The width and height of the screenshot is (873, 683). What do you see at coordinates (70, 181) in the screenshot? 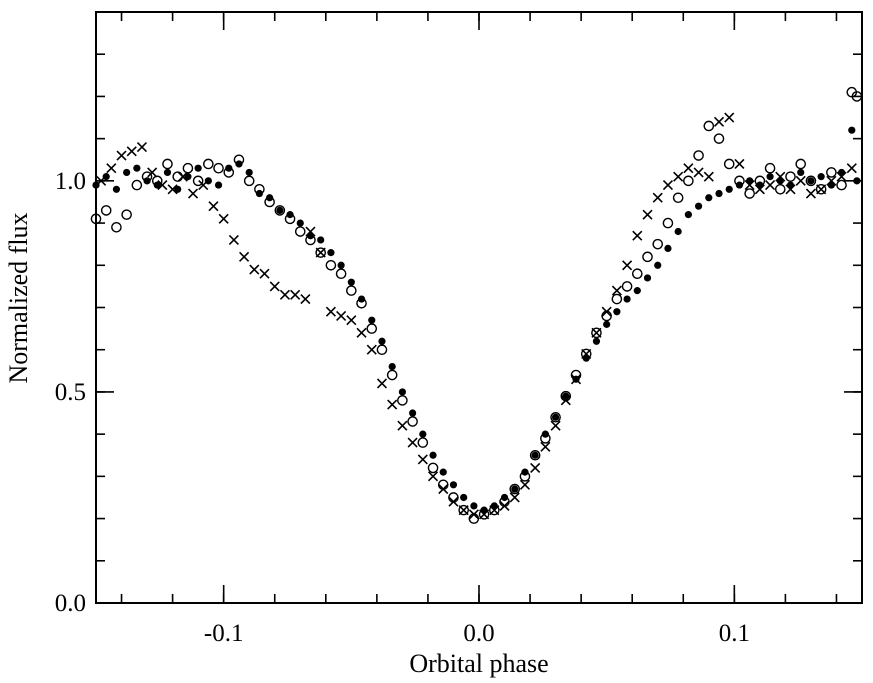
I see `y-tick-label: 1.0` at bounding box center [70, 181].